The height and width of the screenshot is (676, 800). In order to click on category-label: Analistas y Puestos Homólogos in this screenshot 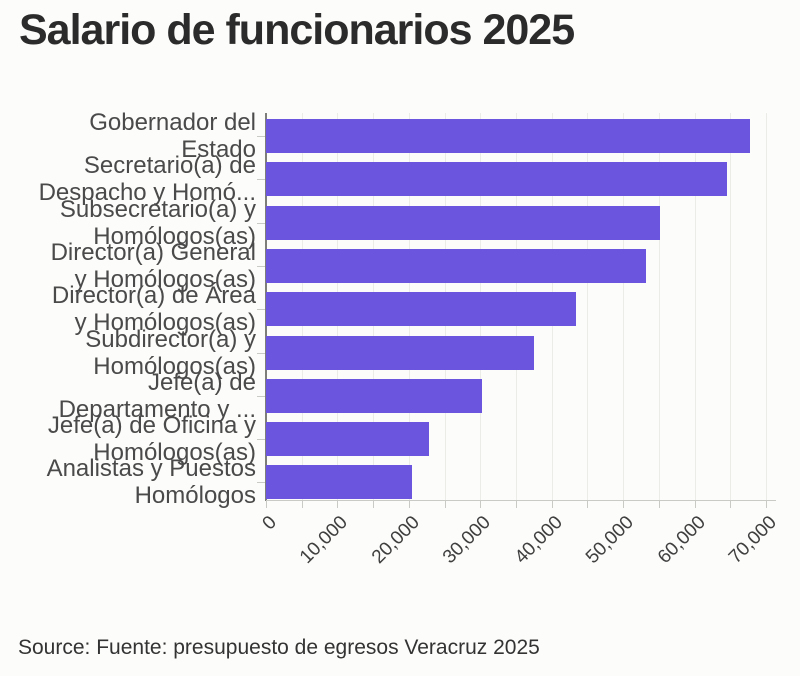, I will do `click(151, 482)`.